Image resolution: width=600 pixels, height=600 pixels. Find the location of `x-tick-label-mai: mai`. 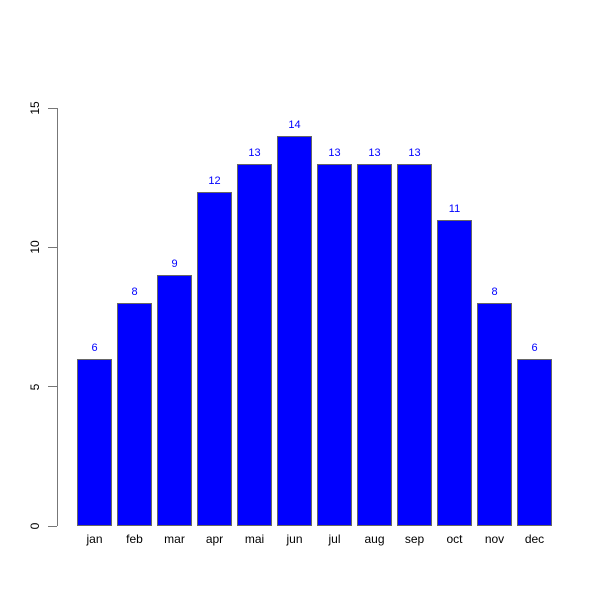

x-tick-label-mai: mai is located at coordinates (254, 539).